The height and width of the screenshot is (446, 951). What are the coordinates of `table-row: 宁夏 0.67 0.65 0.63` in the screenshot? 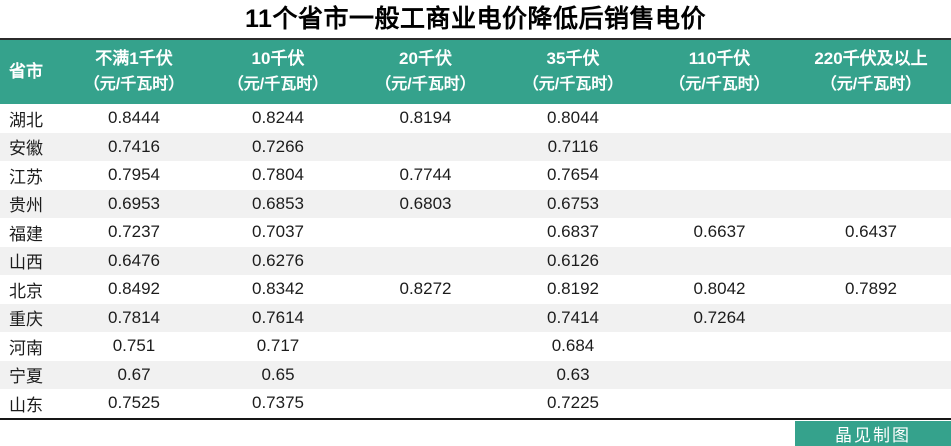 It's located at (475, 375).